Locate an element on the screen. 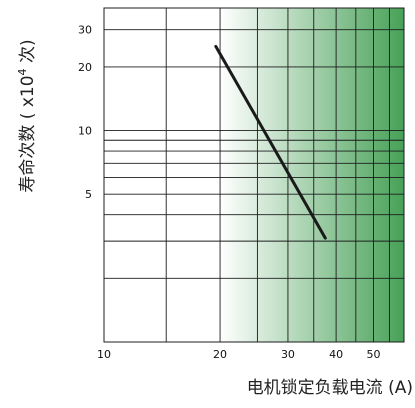  y-axis-title-main: 寿命次数 ( x10 is located at coordinates (28, 133).